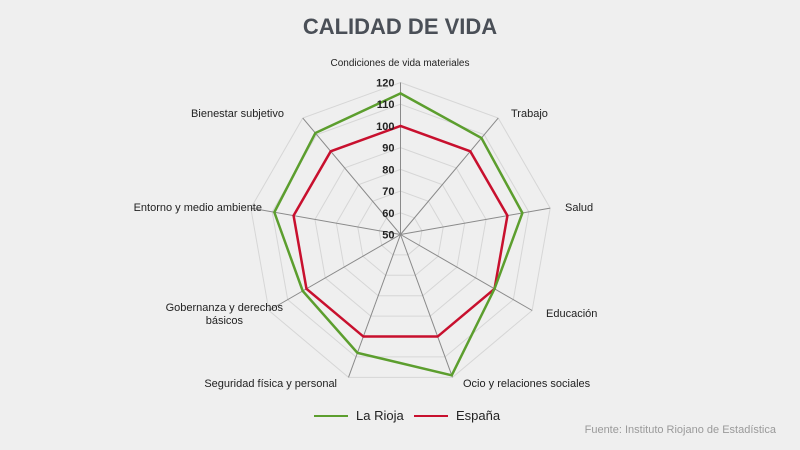 The height and width of the screenshot is (450, 800). I want to click on category-label: Seguridad física y personal, so click(270, 384).